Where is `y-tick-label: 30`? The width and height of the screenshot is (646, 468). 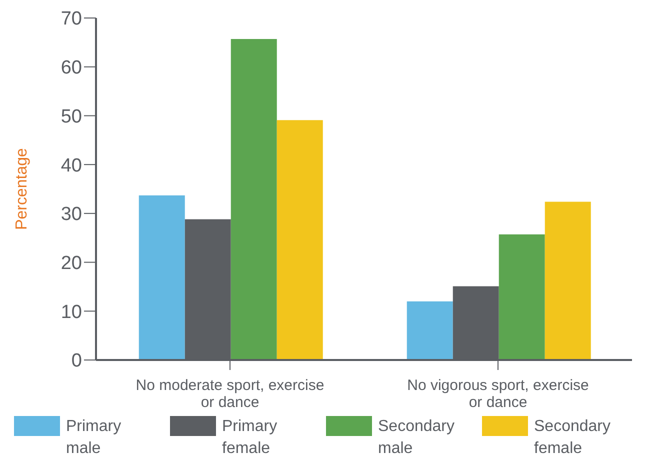 y-tick-label: 30 is located at coordinates (71, 215).